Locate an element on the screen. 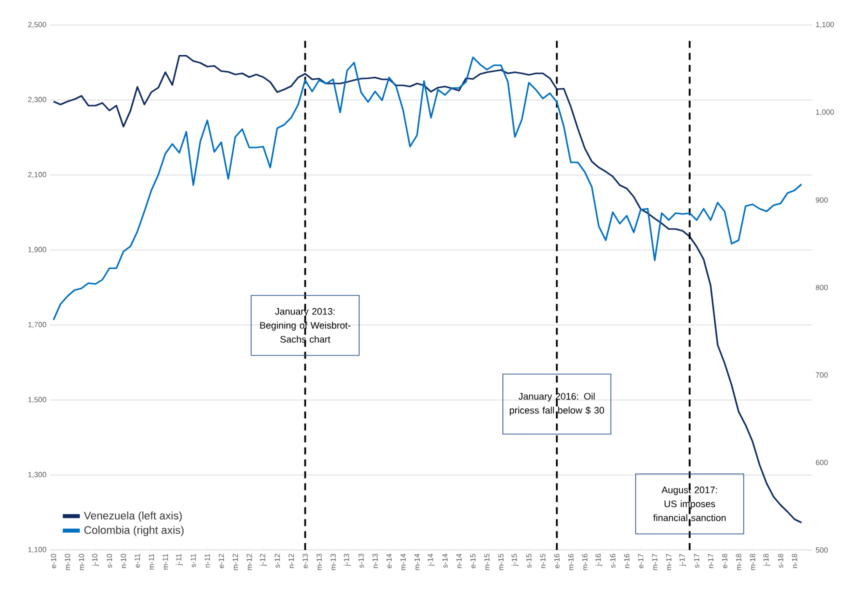 The image size is (843, 616). legend-label: Colombia (right axis) is located at coordinates (134, 531).